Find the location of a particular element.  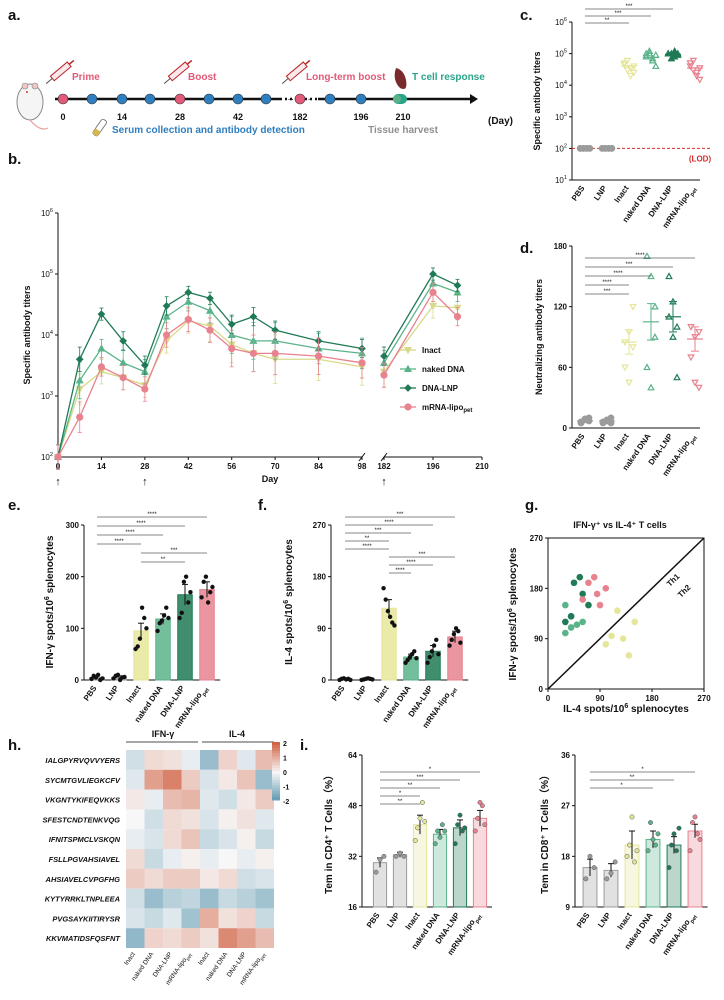

syringe-icon is located at coordinates (178, 71).